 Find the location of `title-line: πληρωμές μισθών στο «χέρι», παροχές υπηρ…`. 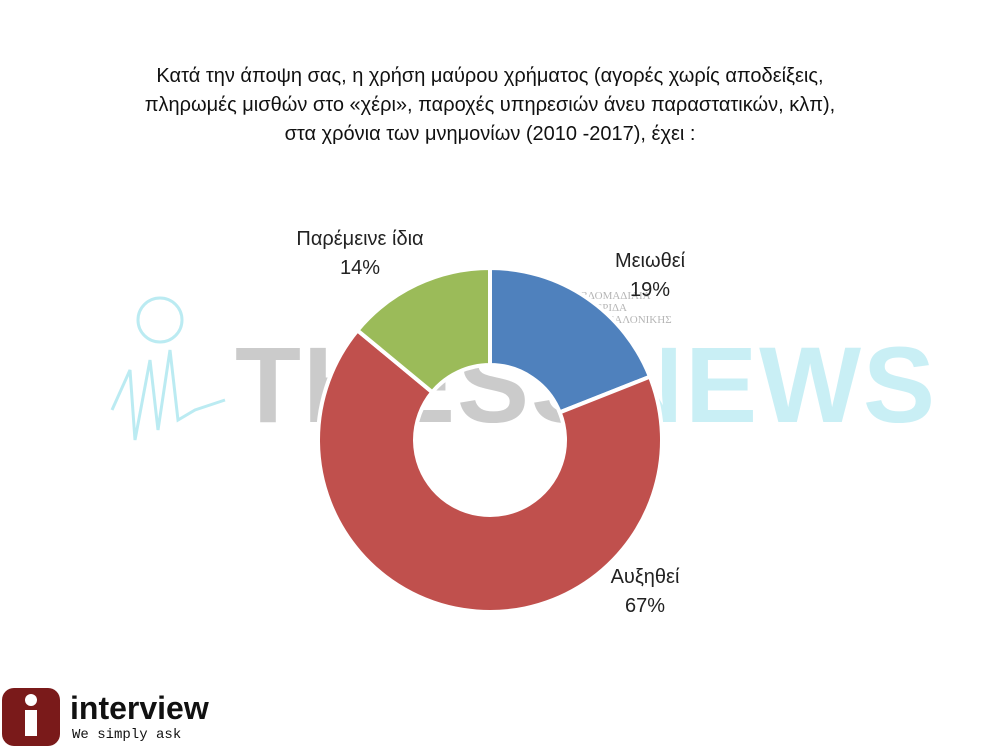

title-line: πληρωμές μισθών στο «χέρι», παροχές υπηρ… is located at coordinates (490, 105).